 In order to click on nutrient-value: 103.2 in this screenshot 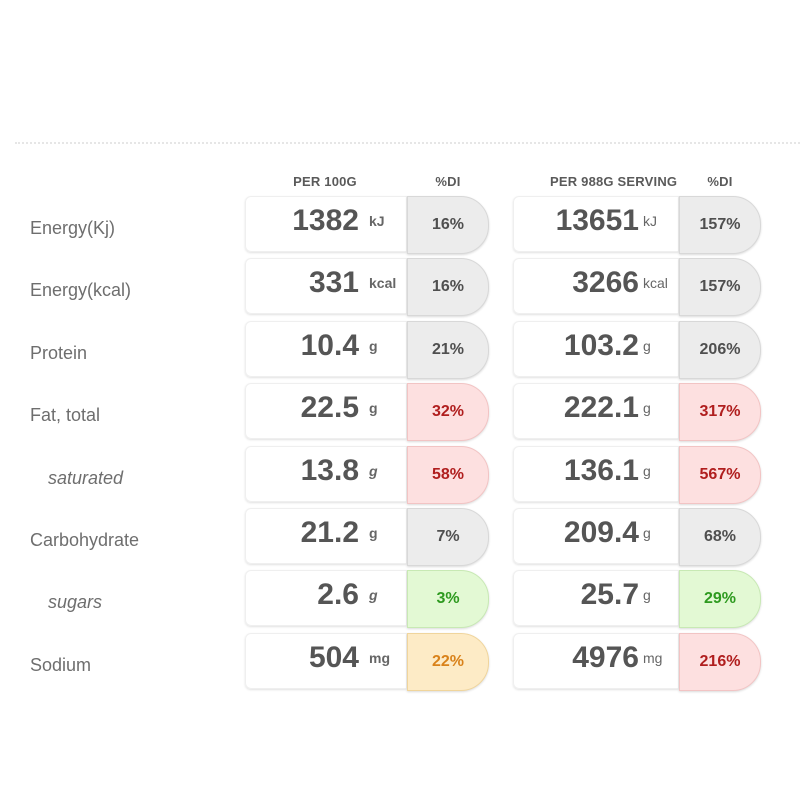, I will do `click(601, 345)`.